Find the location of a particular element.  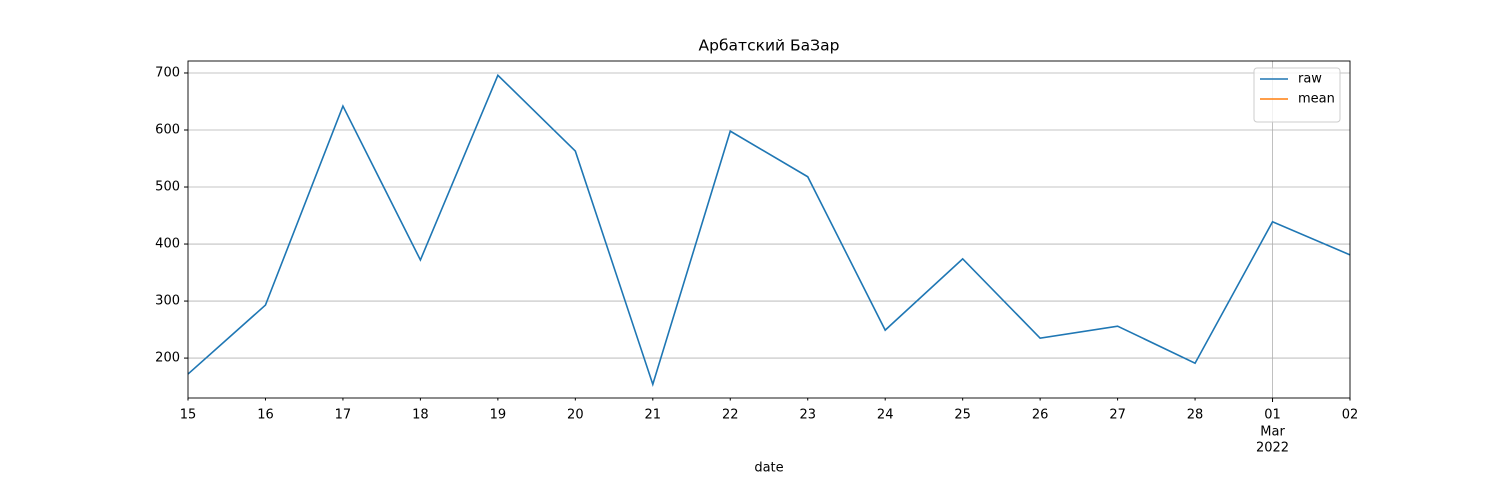

y-tick-label: 600 is located at coordinates (167, 129).